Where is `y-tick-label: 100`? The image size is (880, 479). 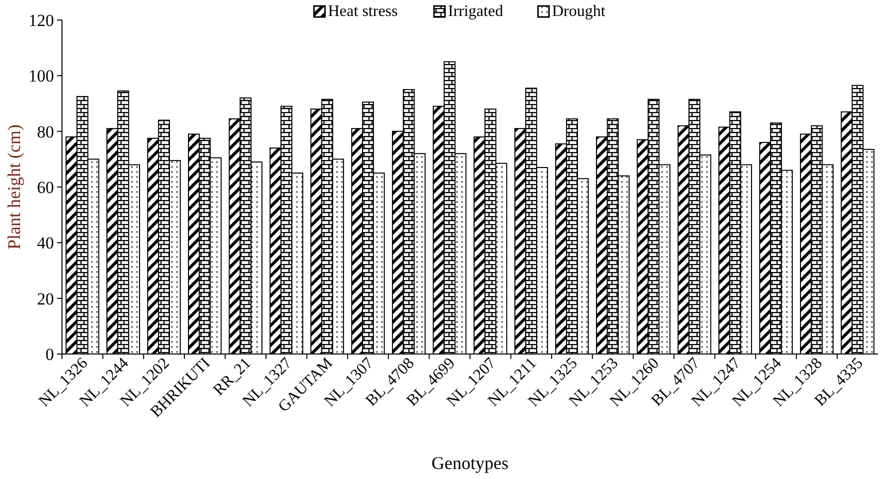
y-tick-label: 100 is located at coordinates (41, 76).